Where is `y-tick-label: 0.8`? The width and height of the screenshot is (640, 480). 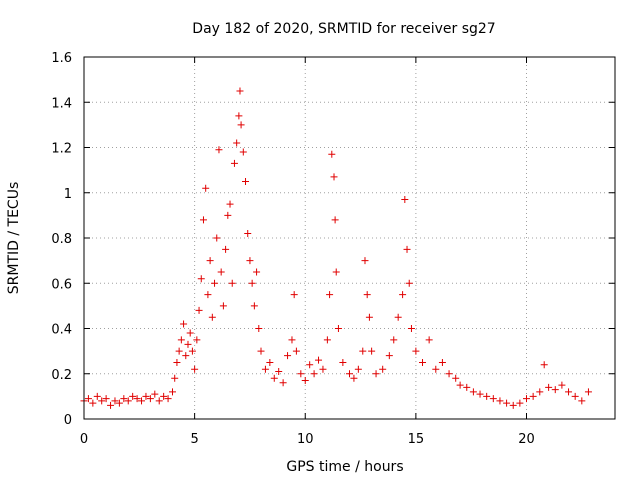
y-tick-label: 0.8 is located at coordinates (61, 239).